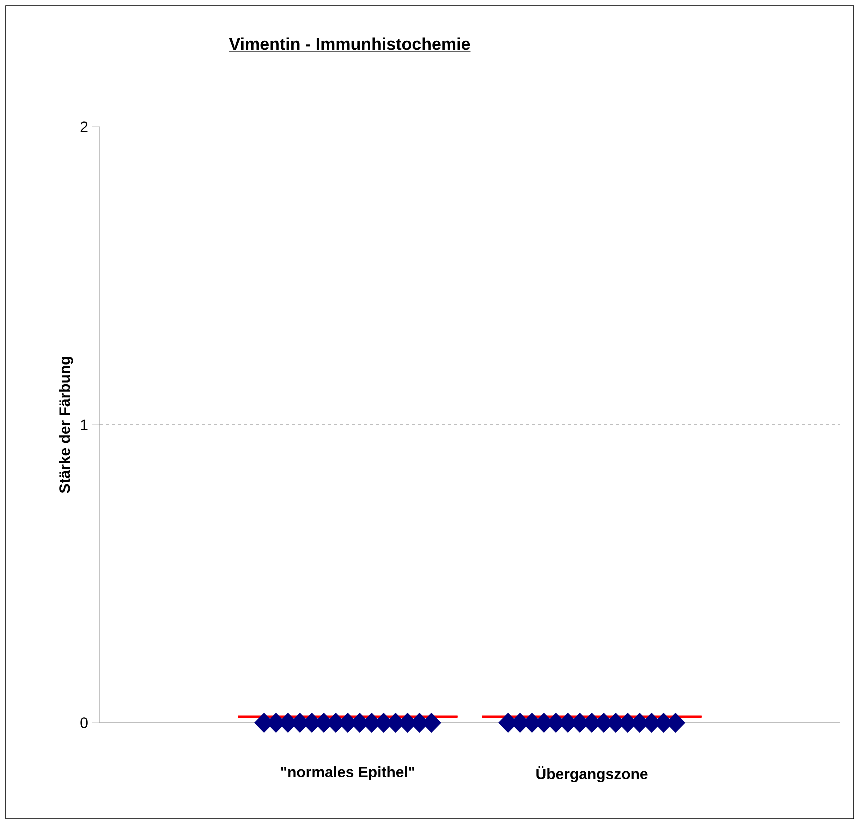  Describe the element at coordinates (349, 44) in the screenshot. I see `chart-title: Vimentin - Immunhistochemie` at that location.